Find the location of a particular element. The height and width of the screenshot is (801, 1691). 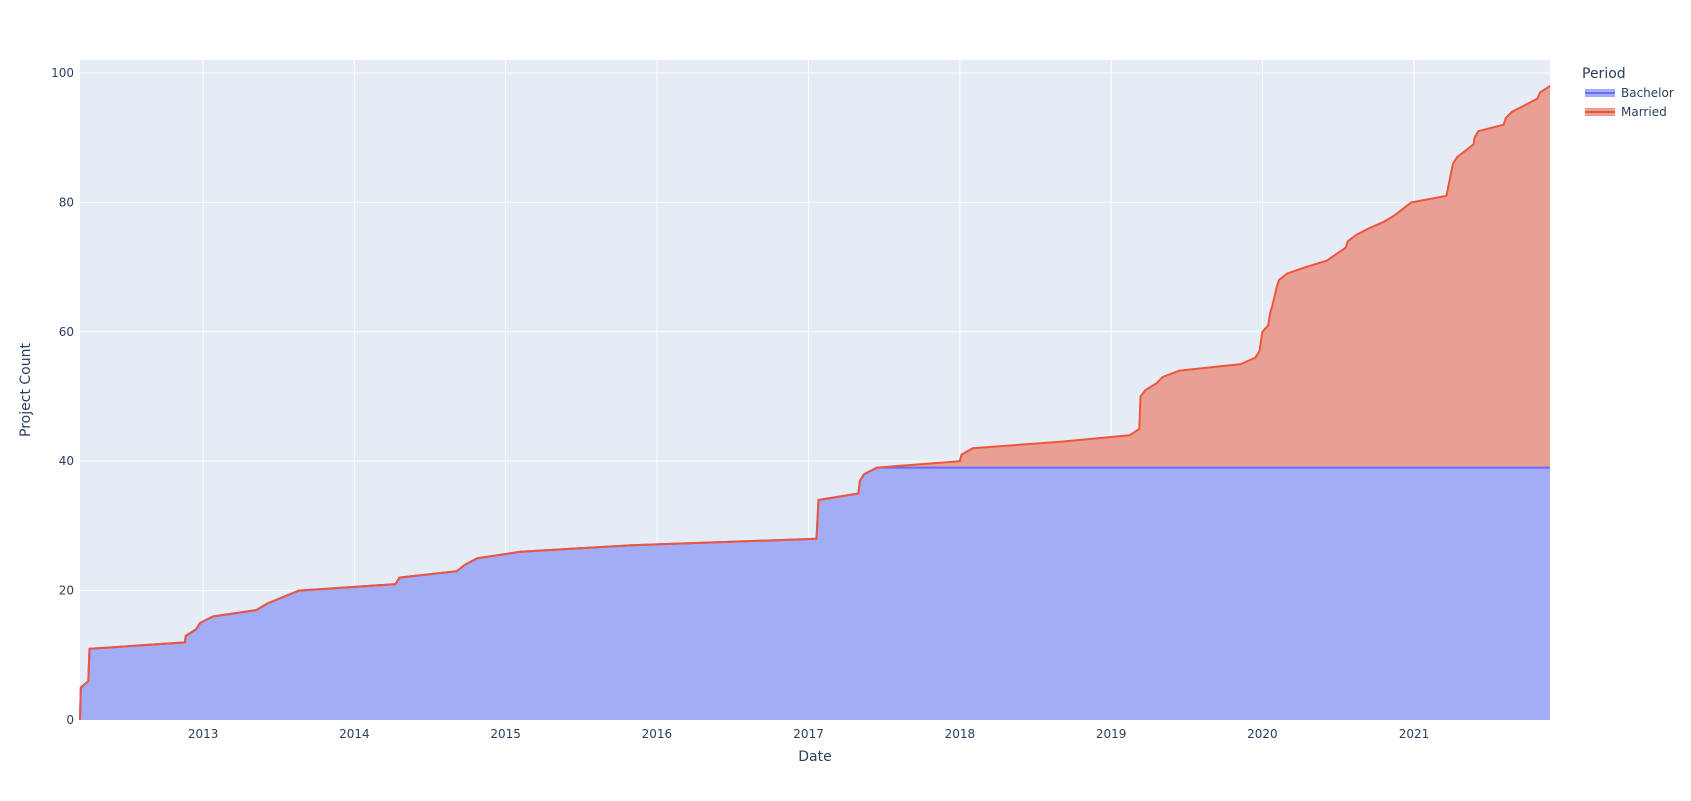

x-tick-label: 2018 is located at coordinates (960, 734).